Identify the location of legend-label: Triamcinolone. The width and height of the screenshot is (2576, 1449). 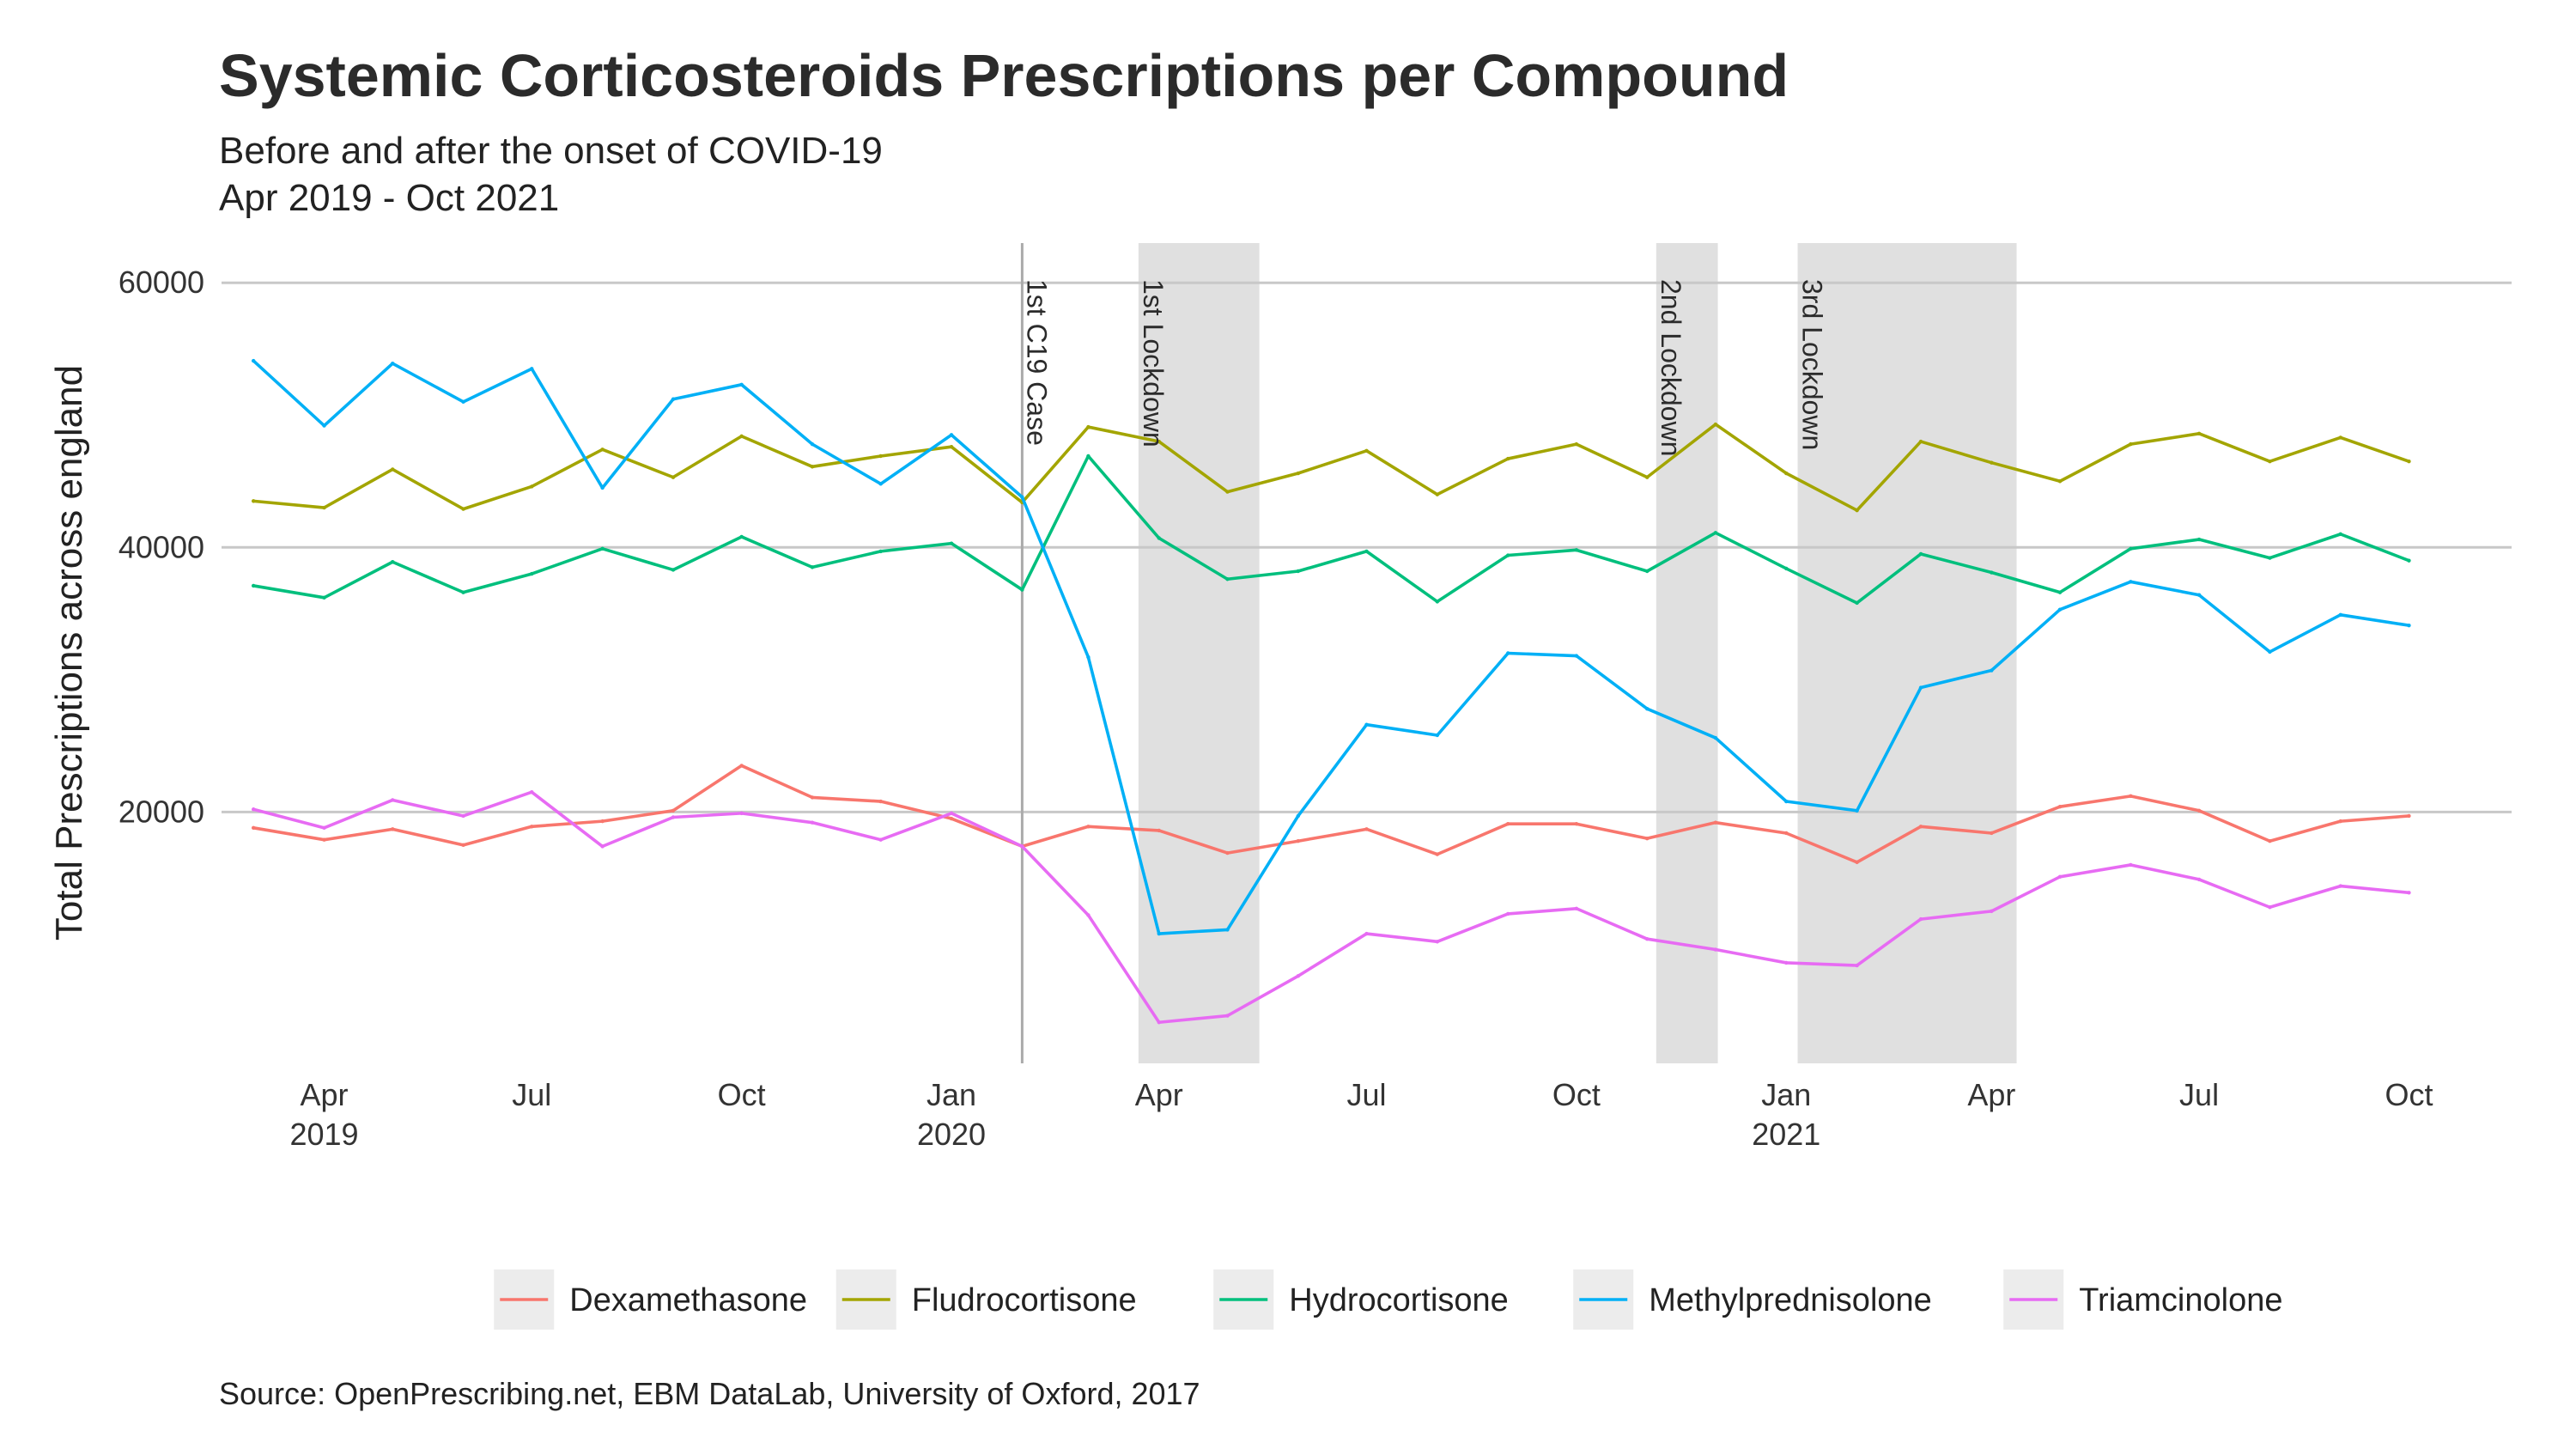
(2180, 1300).